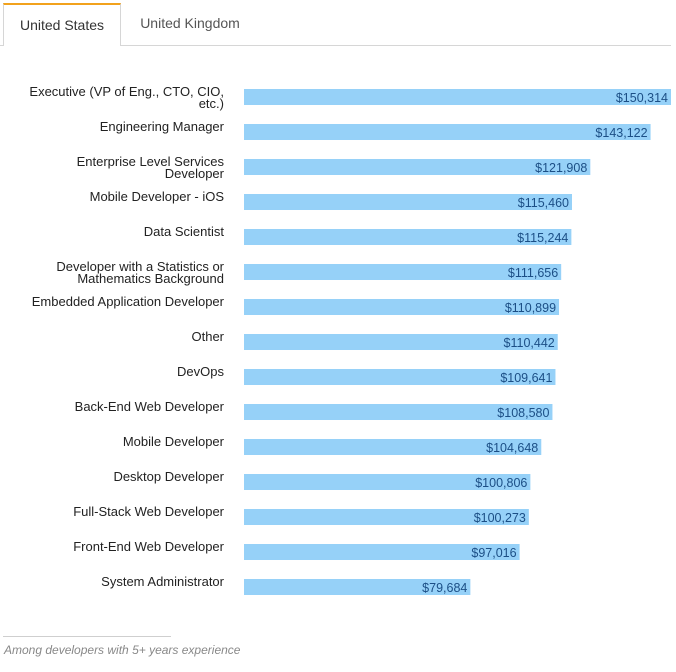 This screenshot has height=672, width=676. I want to click on value-label-10: $104,648, so click(512, 448).